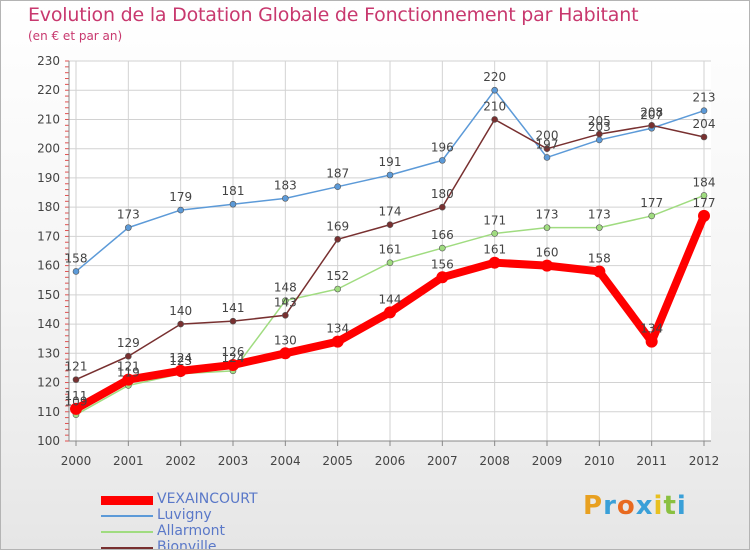  What do you see at coordinates (442, 147) in the screenshot?
I see `data-label-luvigny: 196` at bounding box center [442, 147].